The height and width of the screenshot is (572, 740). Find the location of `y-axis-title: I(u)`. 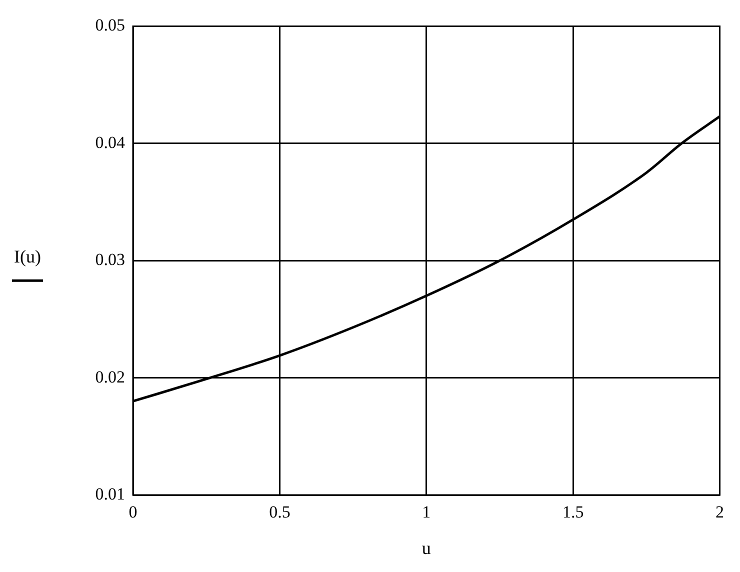

y-axis-title: I(u) is located at coordinates (27, 256).